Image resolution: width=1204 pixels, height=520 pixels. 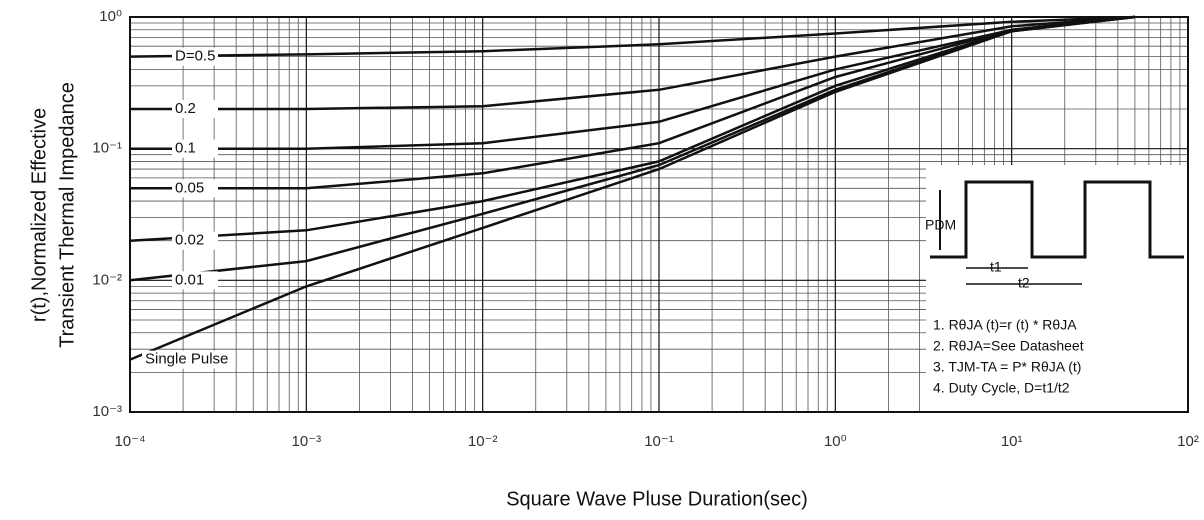 I want to click on y-axis-title: r(t),Normalized Effective, so click(x=39, y=215).